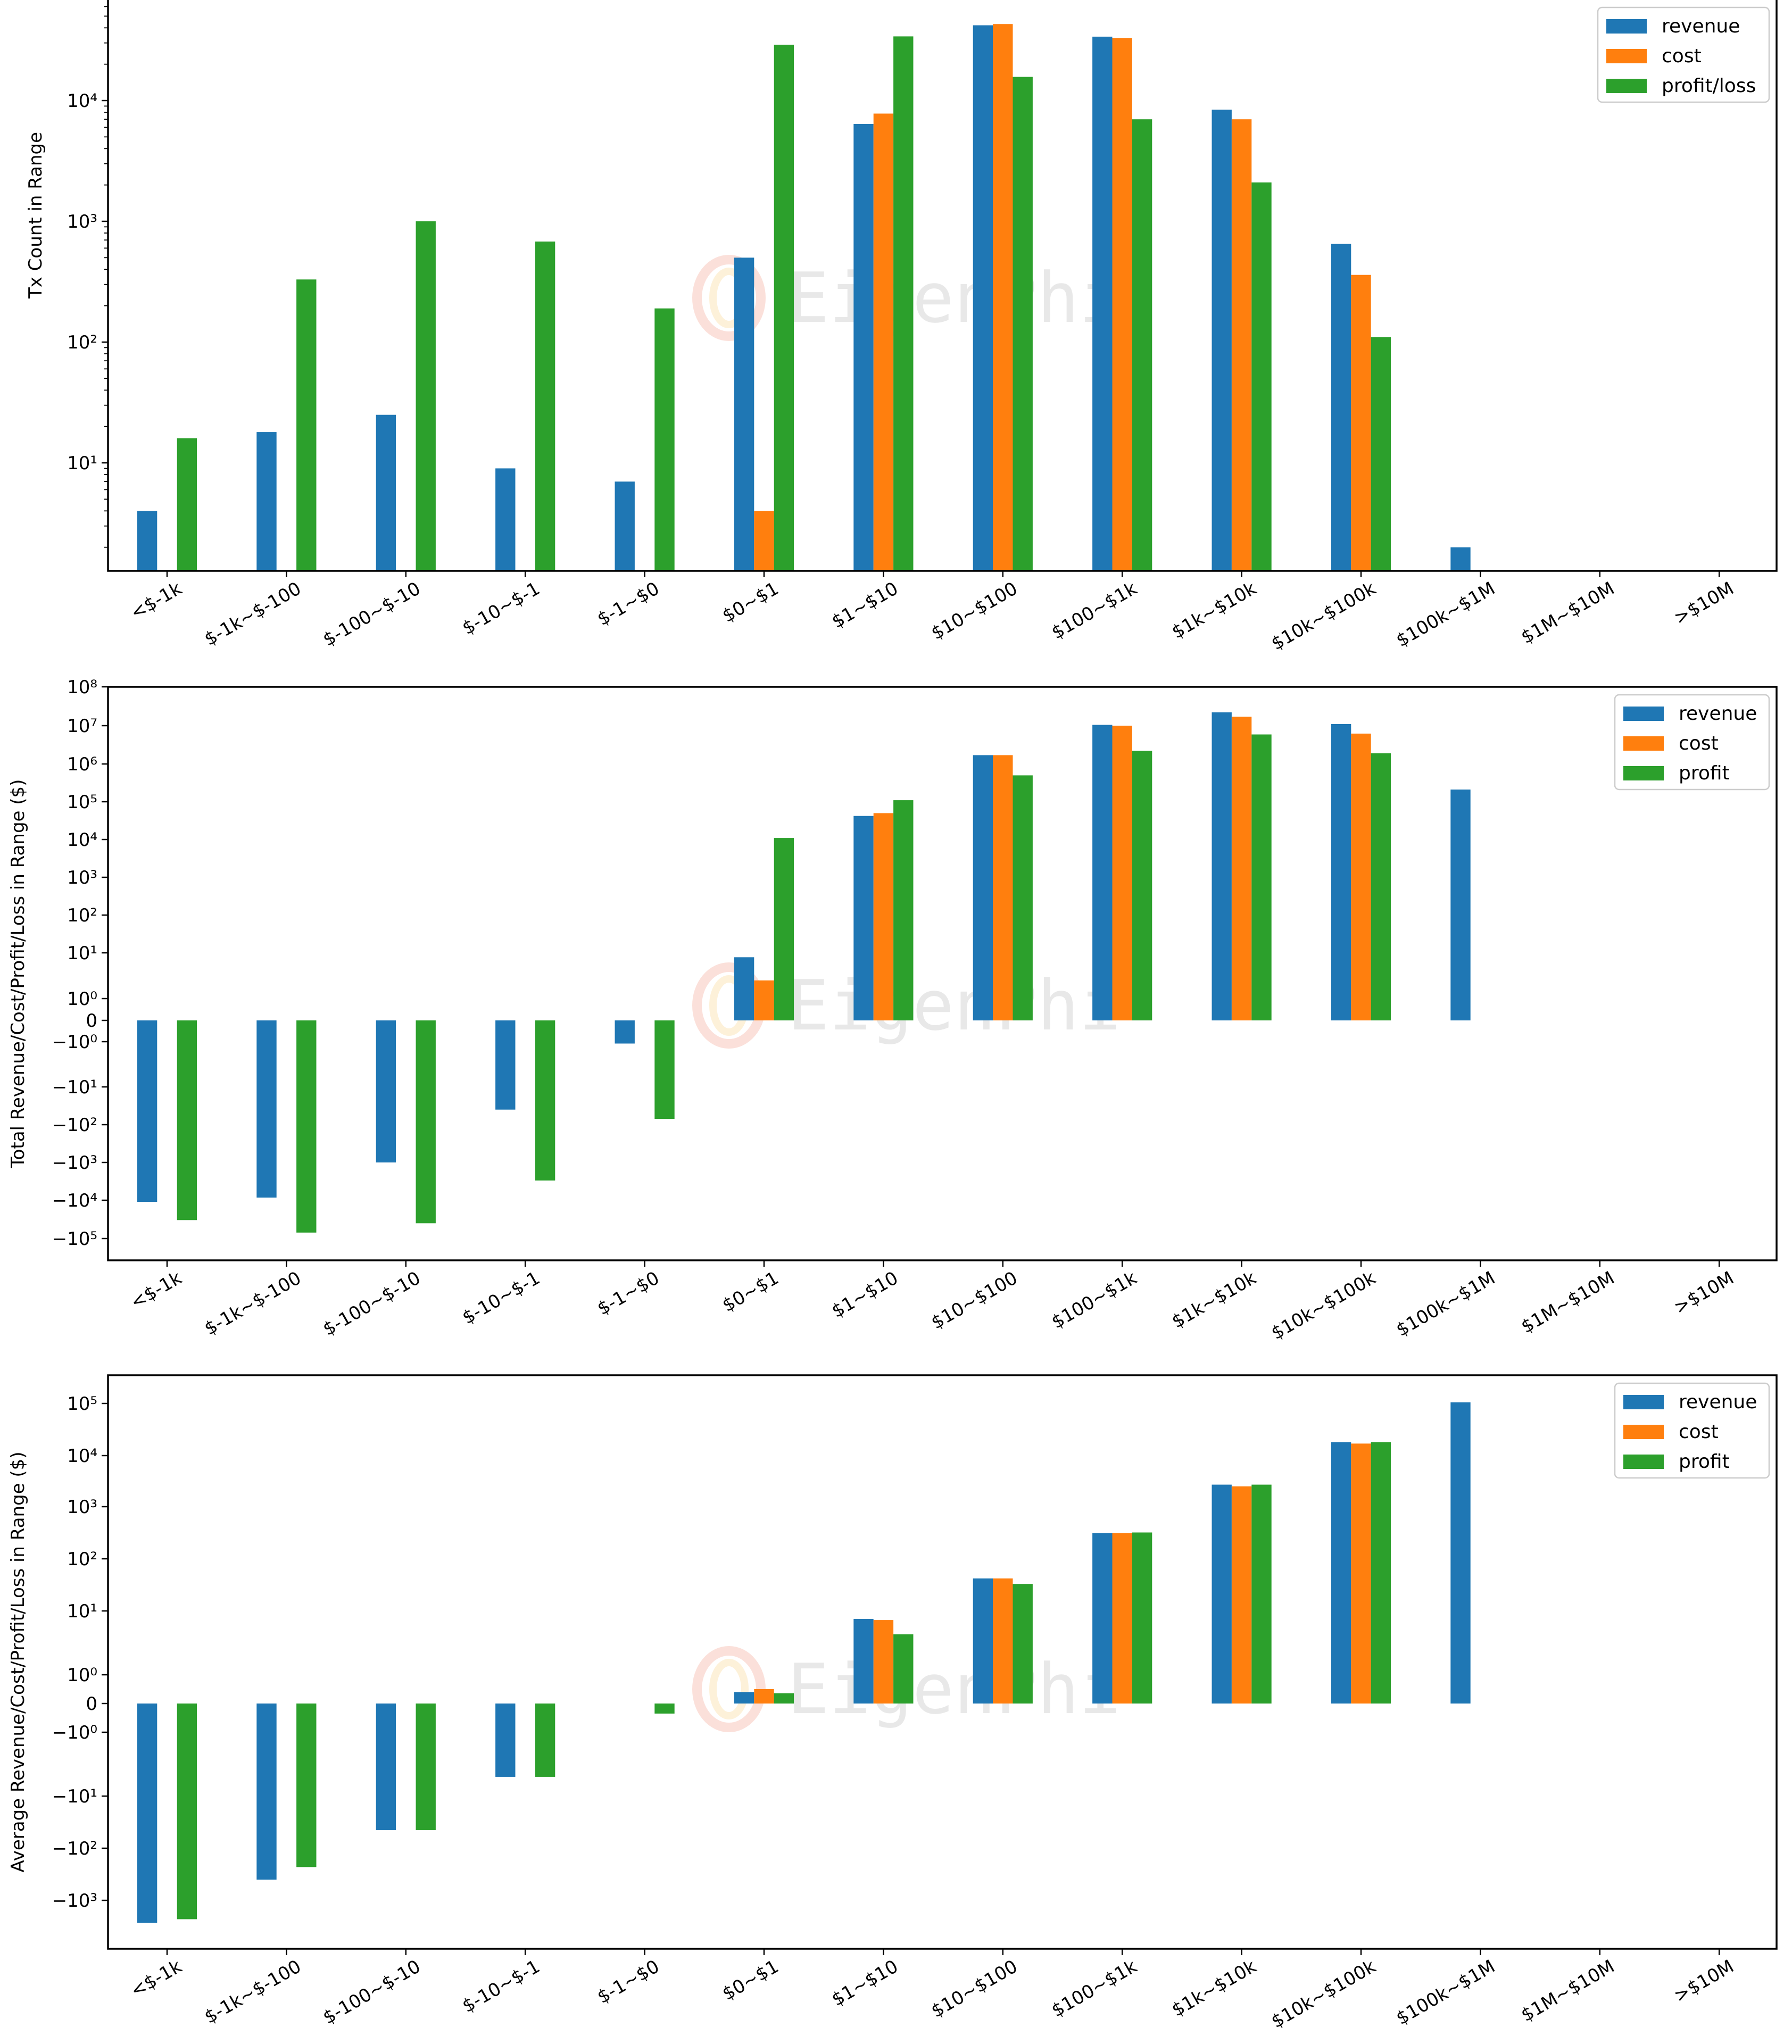  Describe the element at coordinates (1692, 1430) in the screenshot. I see `legend: revenue cost profit` at that location.